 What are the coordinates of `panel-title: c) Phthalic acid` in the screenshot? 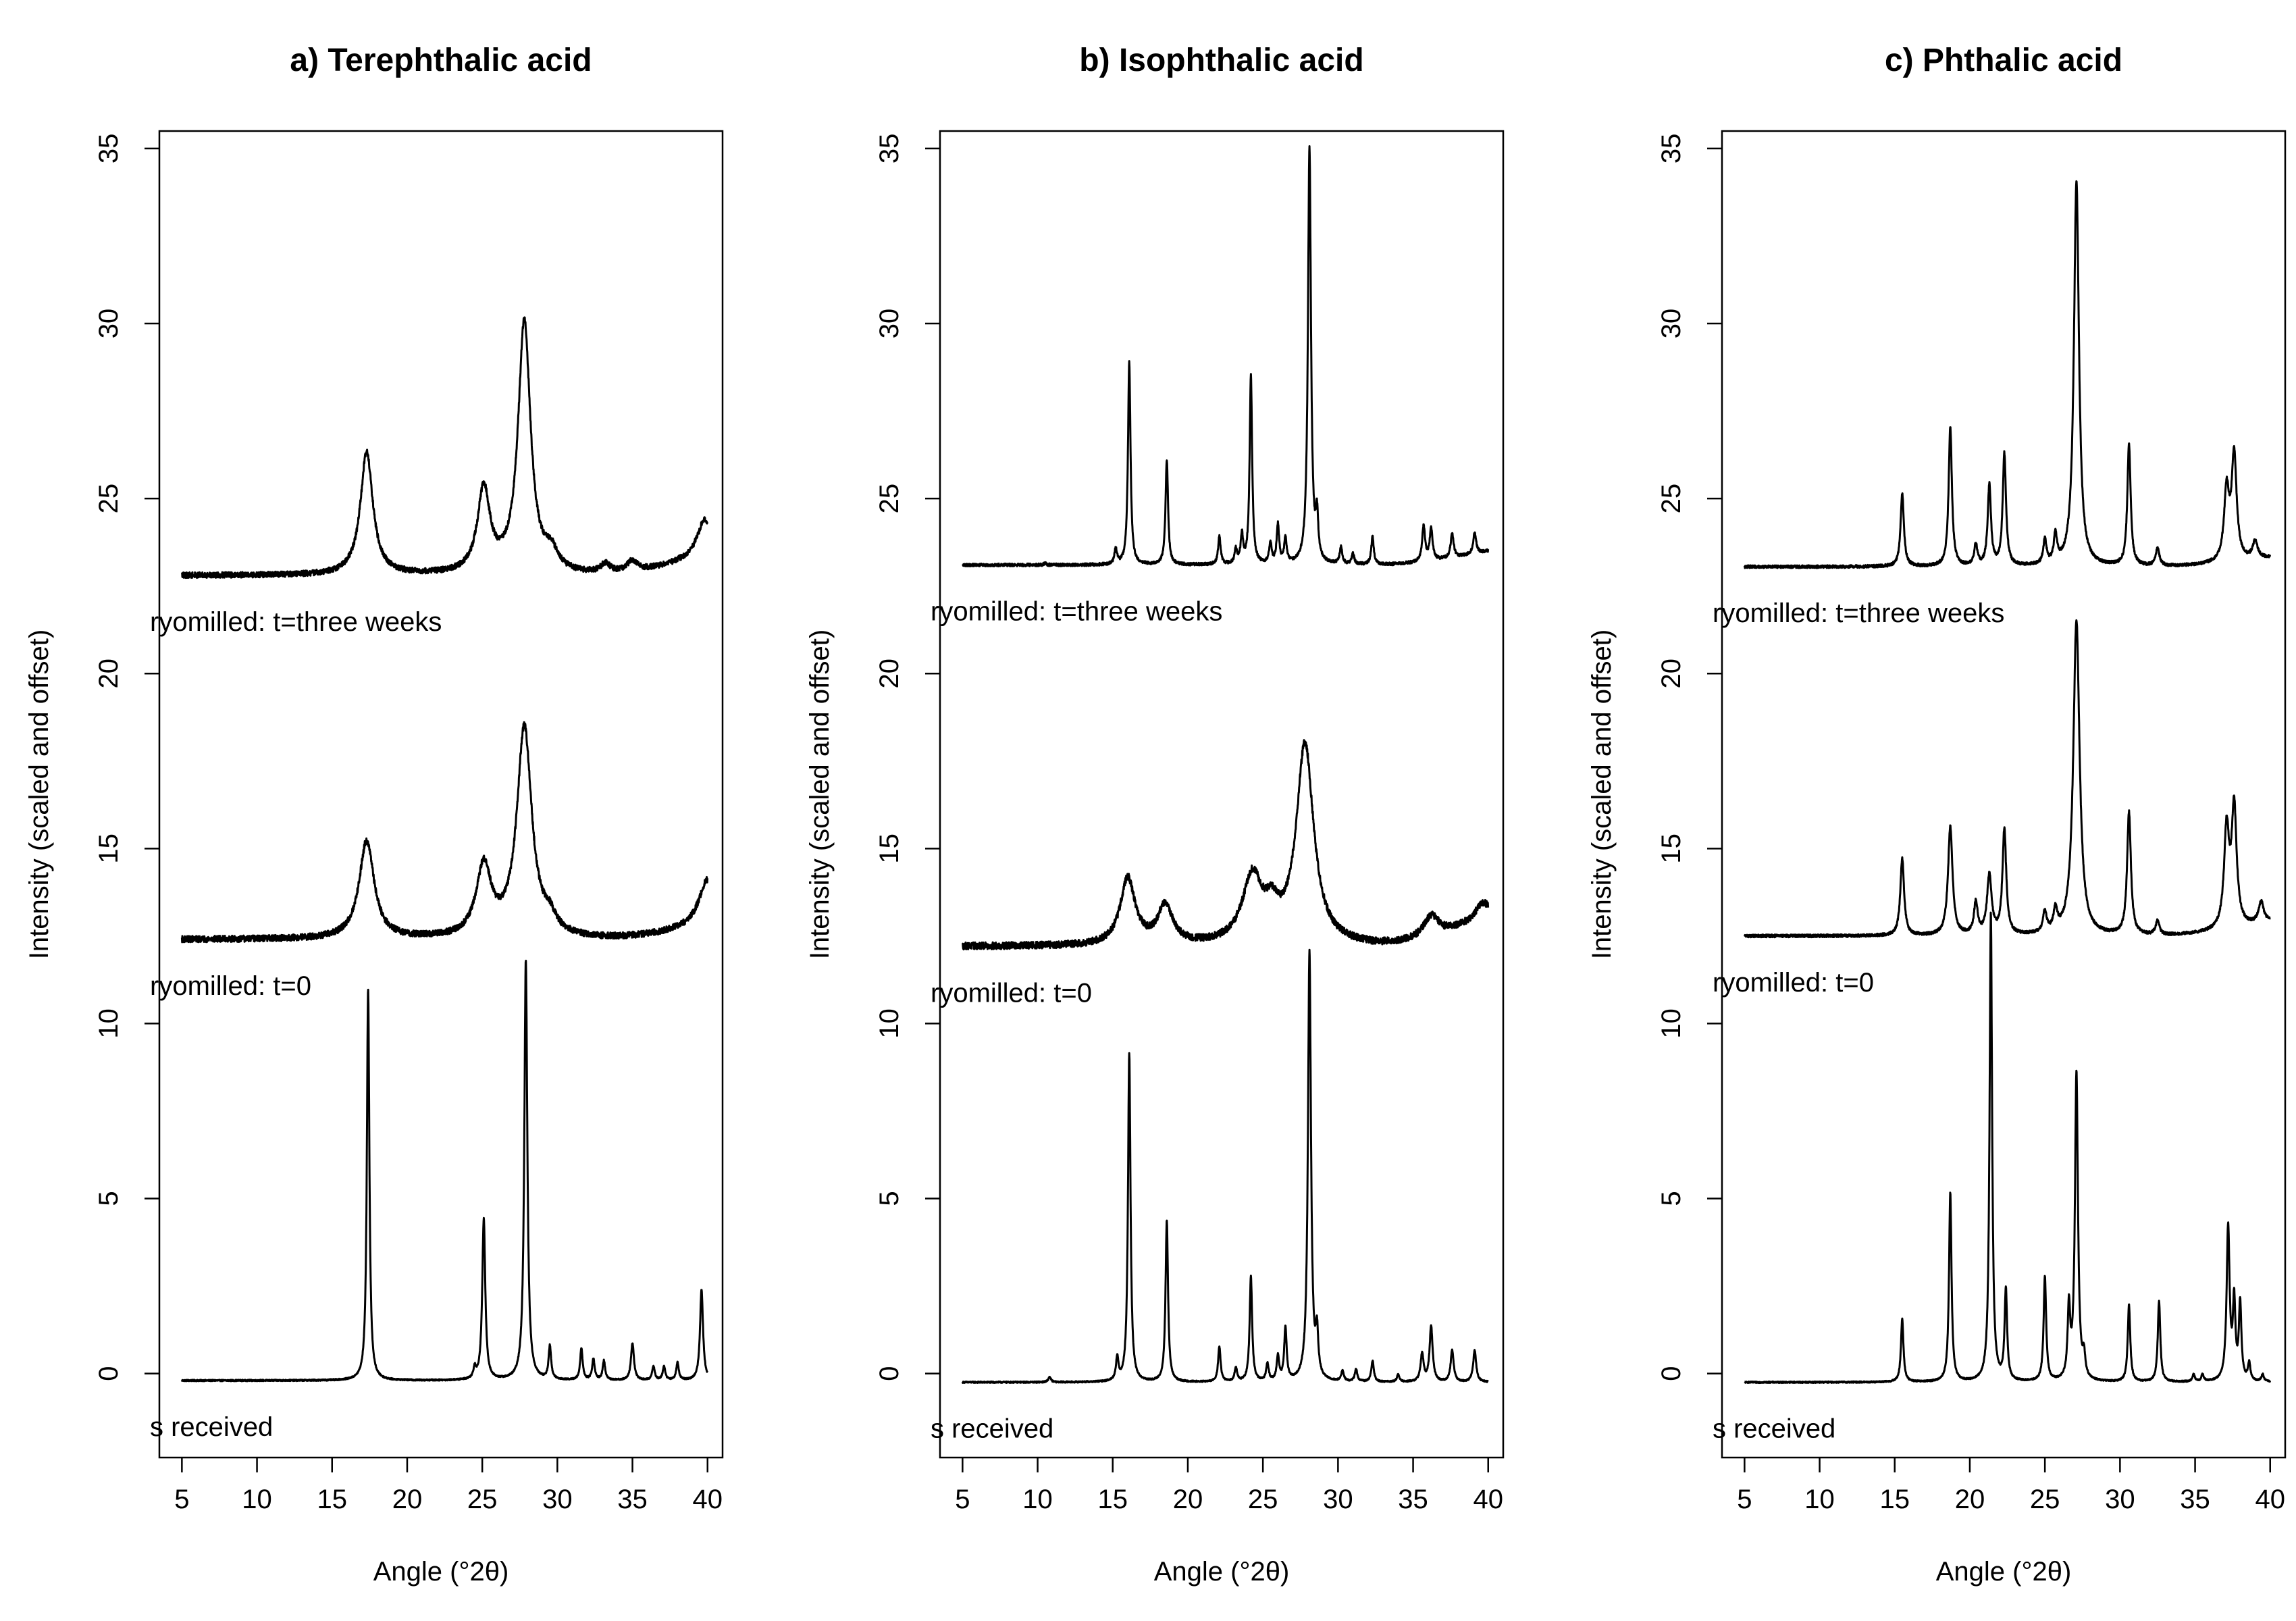 It's located at (2004, 60).